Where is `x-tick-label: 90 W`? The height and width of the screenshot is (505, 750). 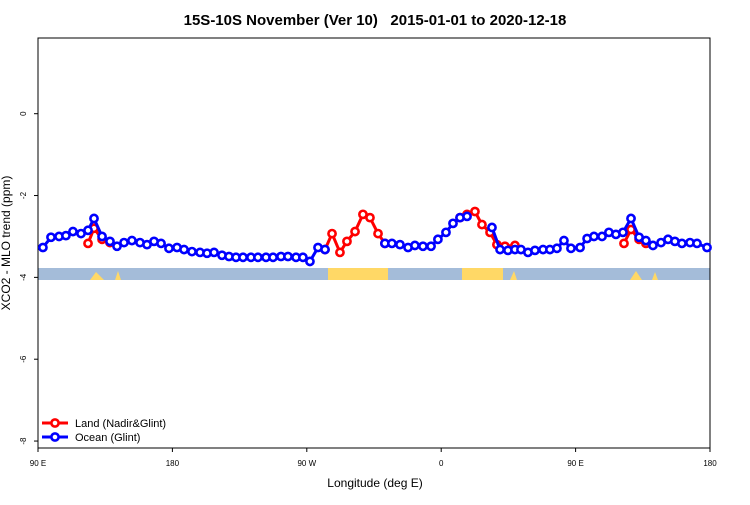
x-tick-label: 90 W is located at coordinates (306, 463).